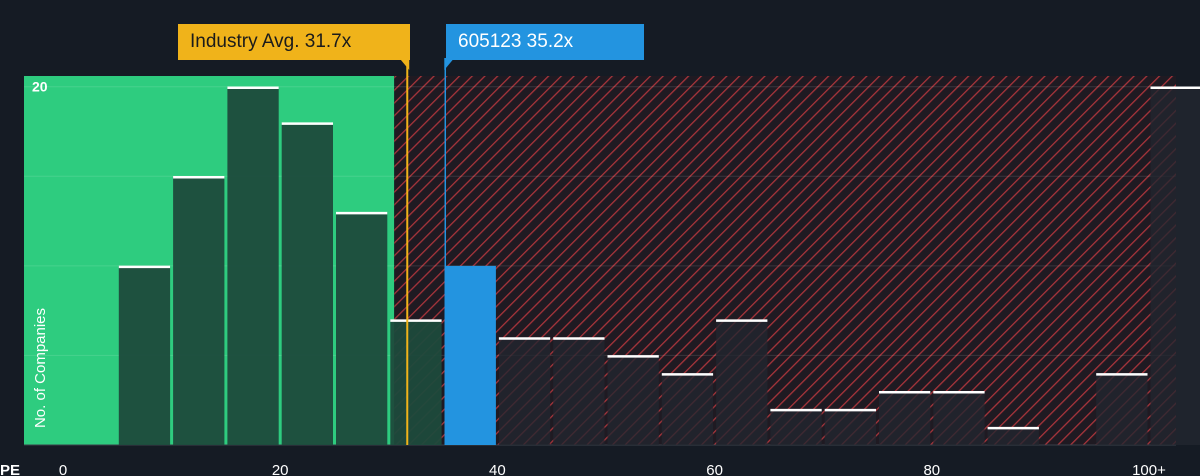 Image resolution: width=1200 pixels, height=476 pixels. I want to click on x-tick-label: 20, so click(280, 469).